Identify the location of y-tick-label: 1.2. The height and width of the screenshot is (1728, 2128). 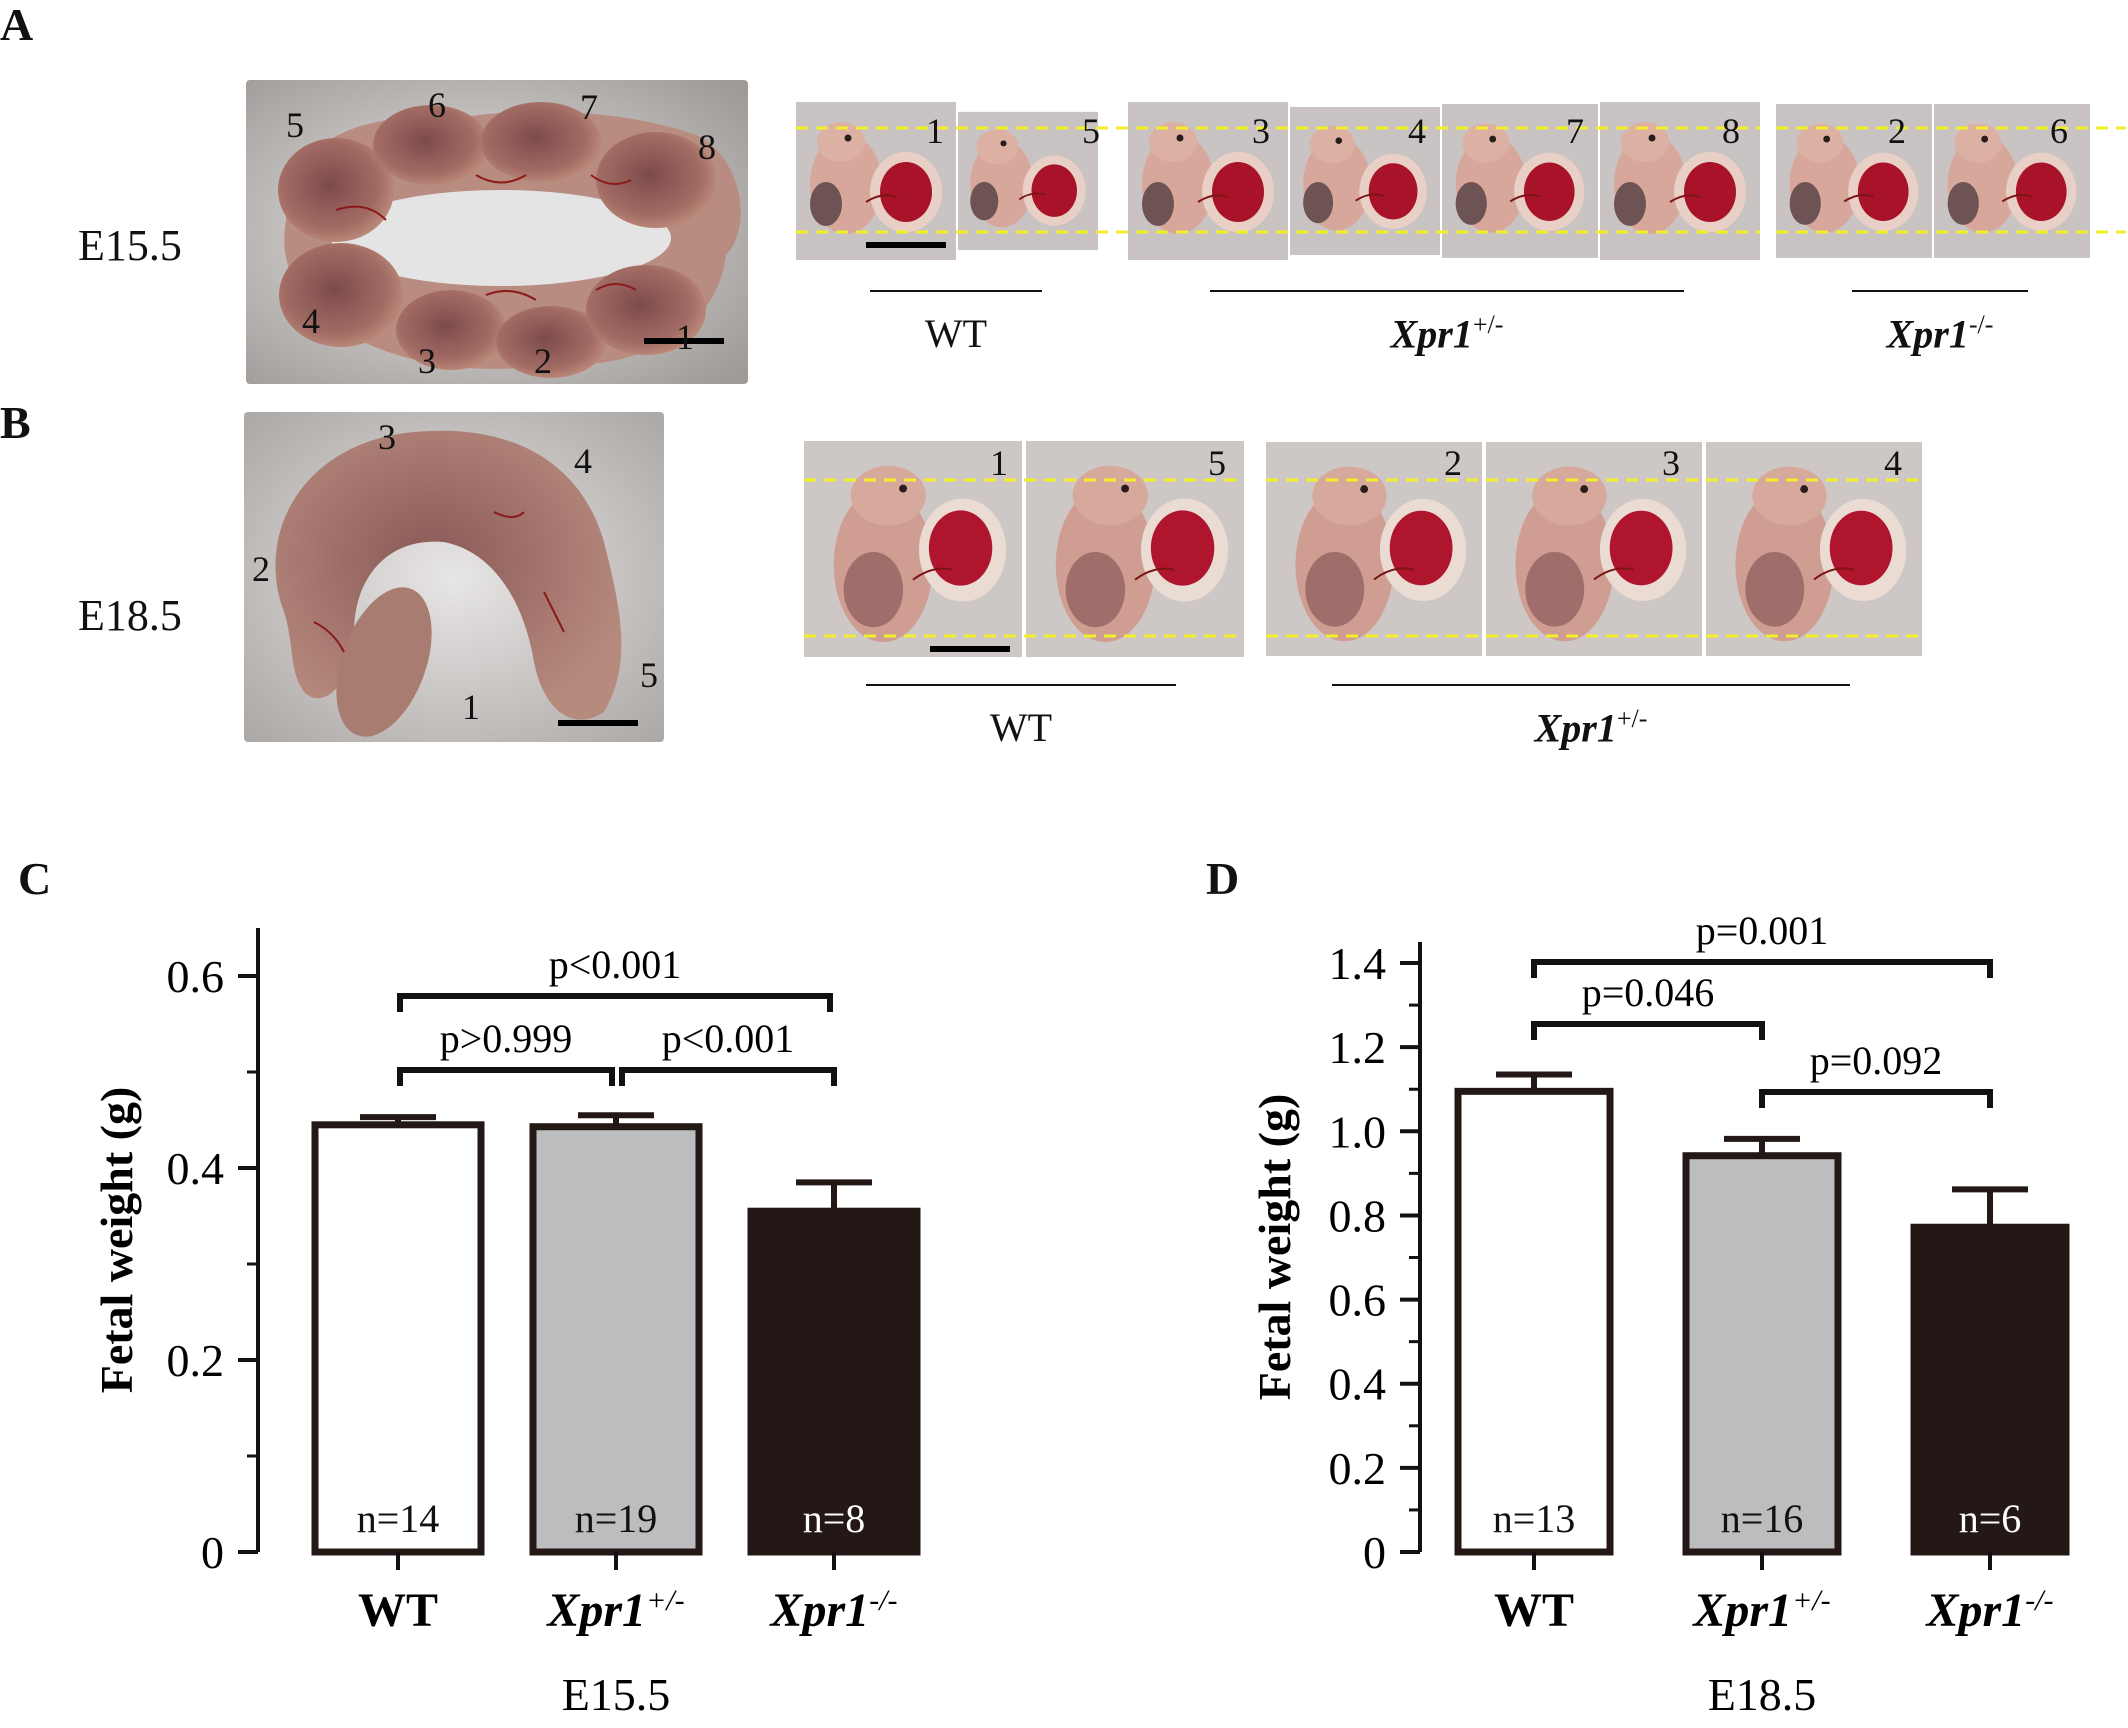
(1358, 1047).